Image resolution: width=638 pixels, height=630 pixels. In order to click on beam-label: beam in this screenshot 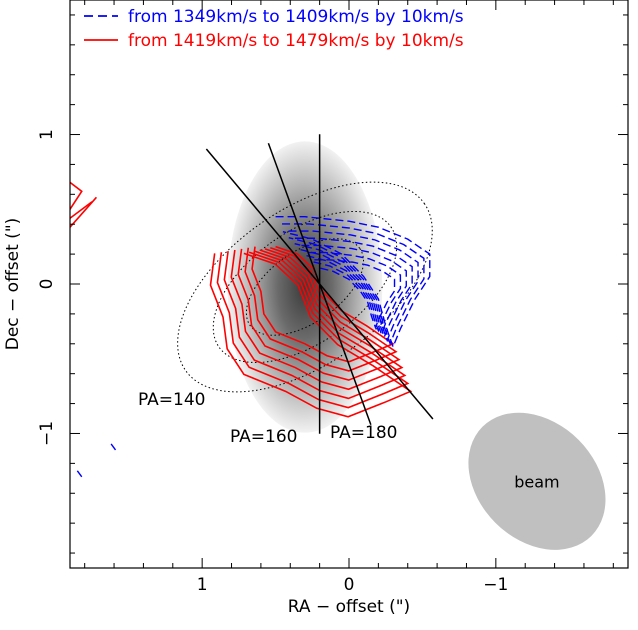, I will do `click(536, 481)`.